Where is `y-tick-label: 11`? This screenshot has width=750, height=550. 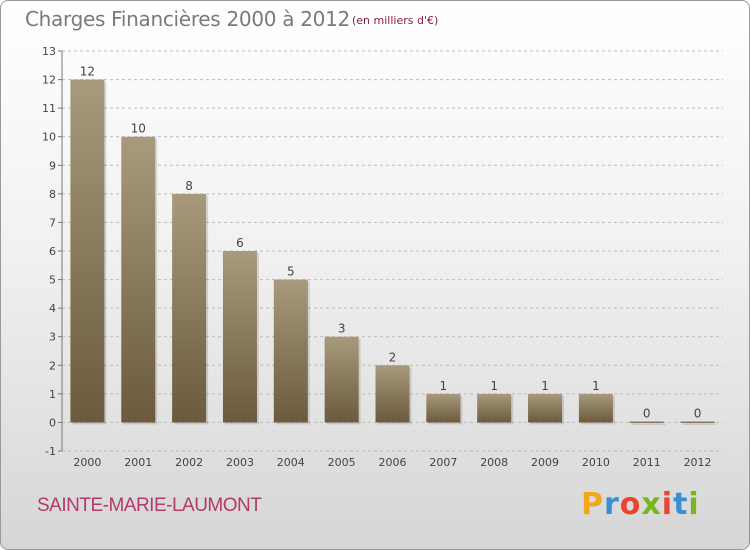 y-tick-label: 11 is located at coordinates (49, 108).